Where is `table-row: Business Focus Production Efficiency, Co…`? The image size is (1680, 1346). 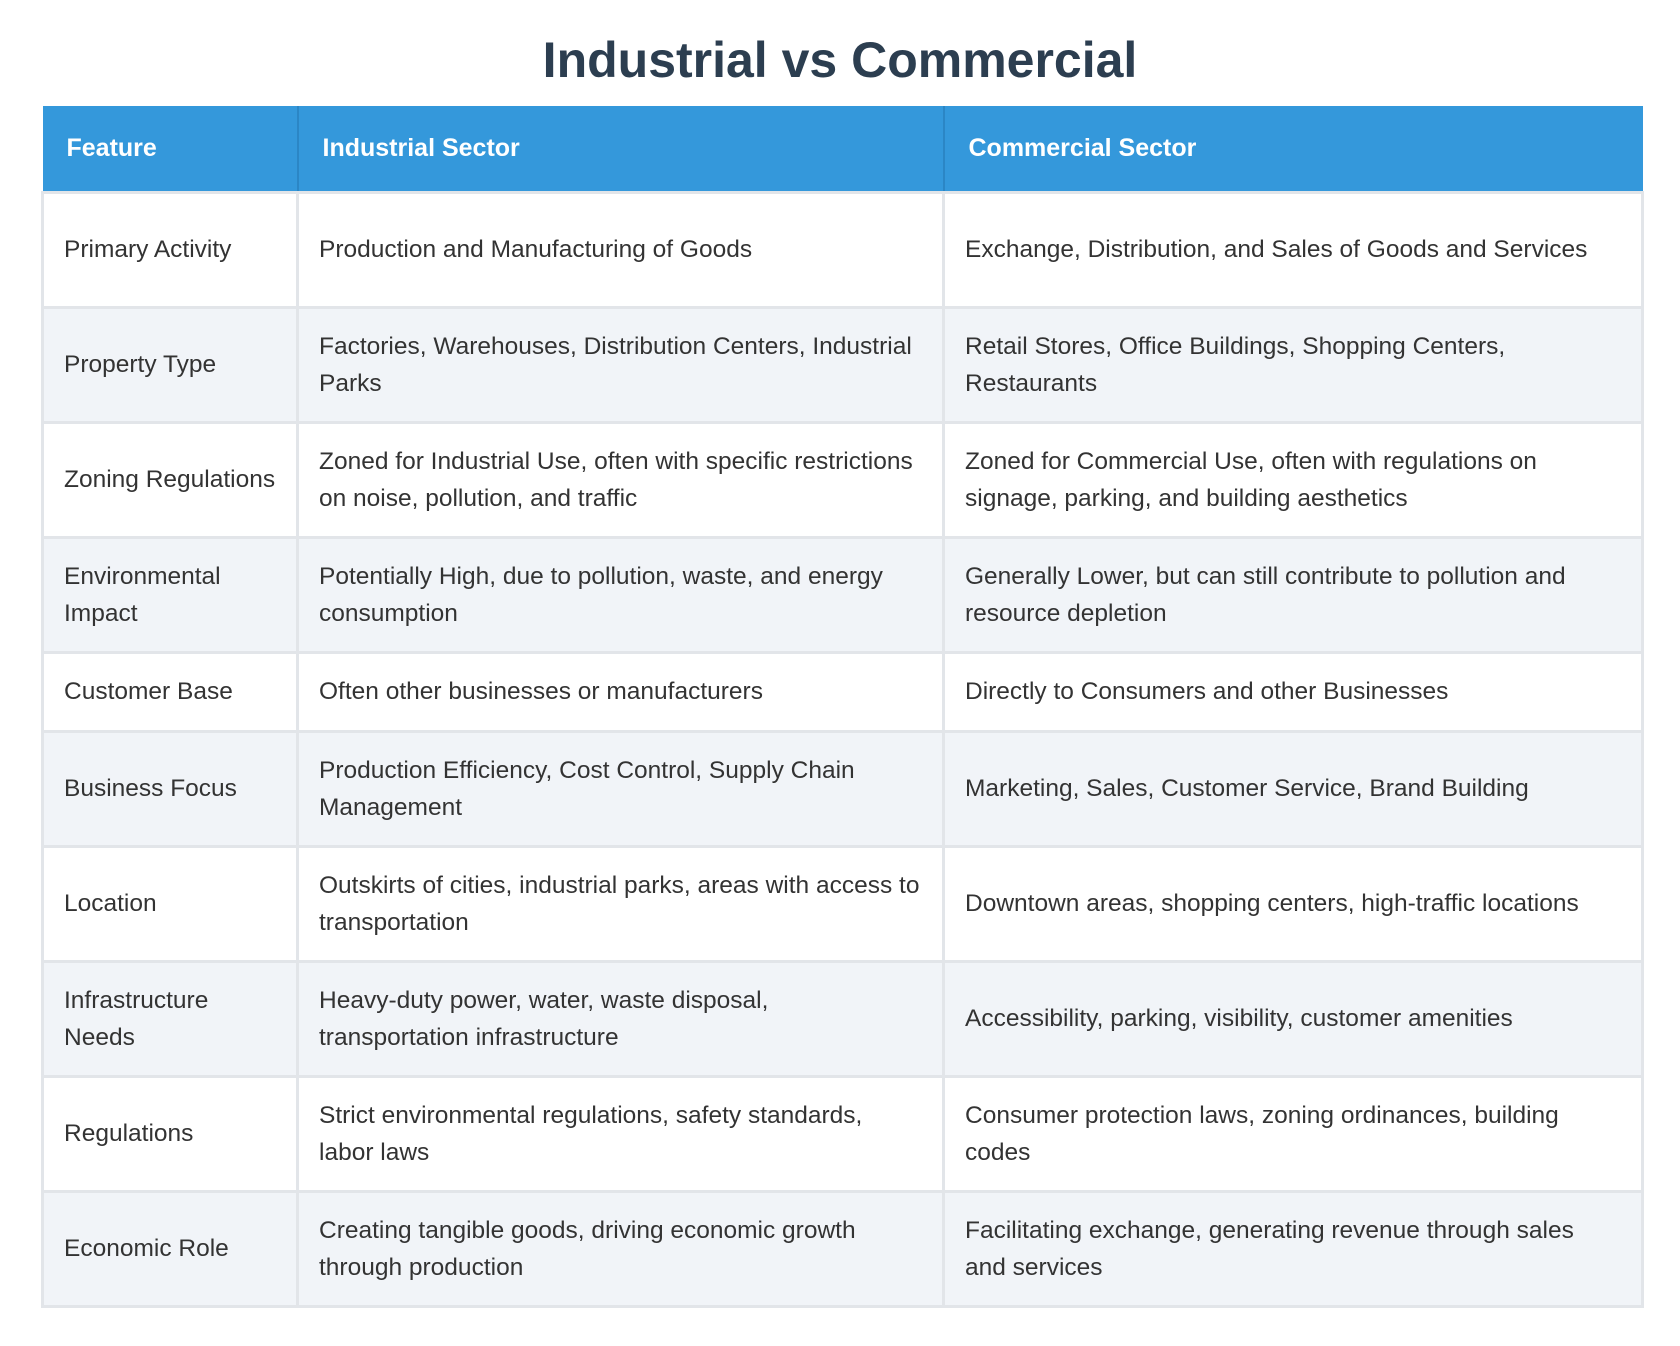 table-row: Business Focus Production Efficiency, Co… is located at coordinates (842, 788).